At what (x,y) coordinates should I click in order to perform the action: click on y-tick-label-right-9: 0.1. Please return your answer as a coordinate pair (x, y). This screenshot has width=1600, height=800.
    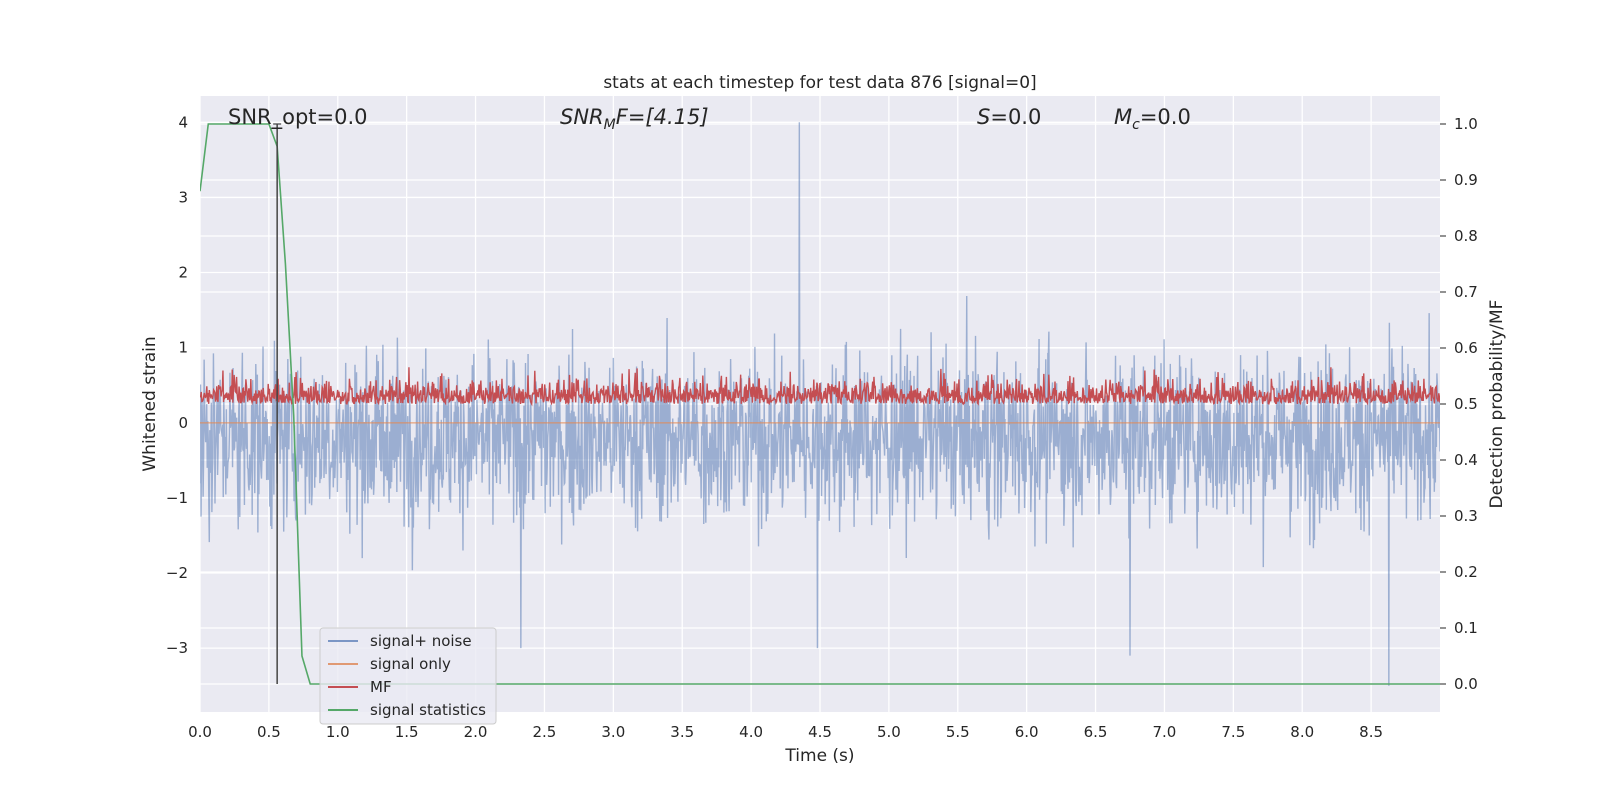
    Looking at the image, I should click on (1466, 628).